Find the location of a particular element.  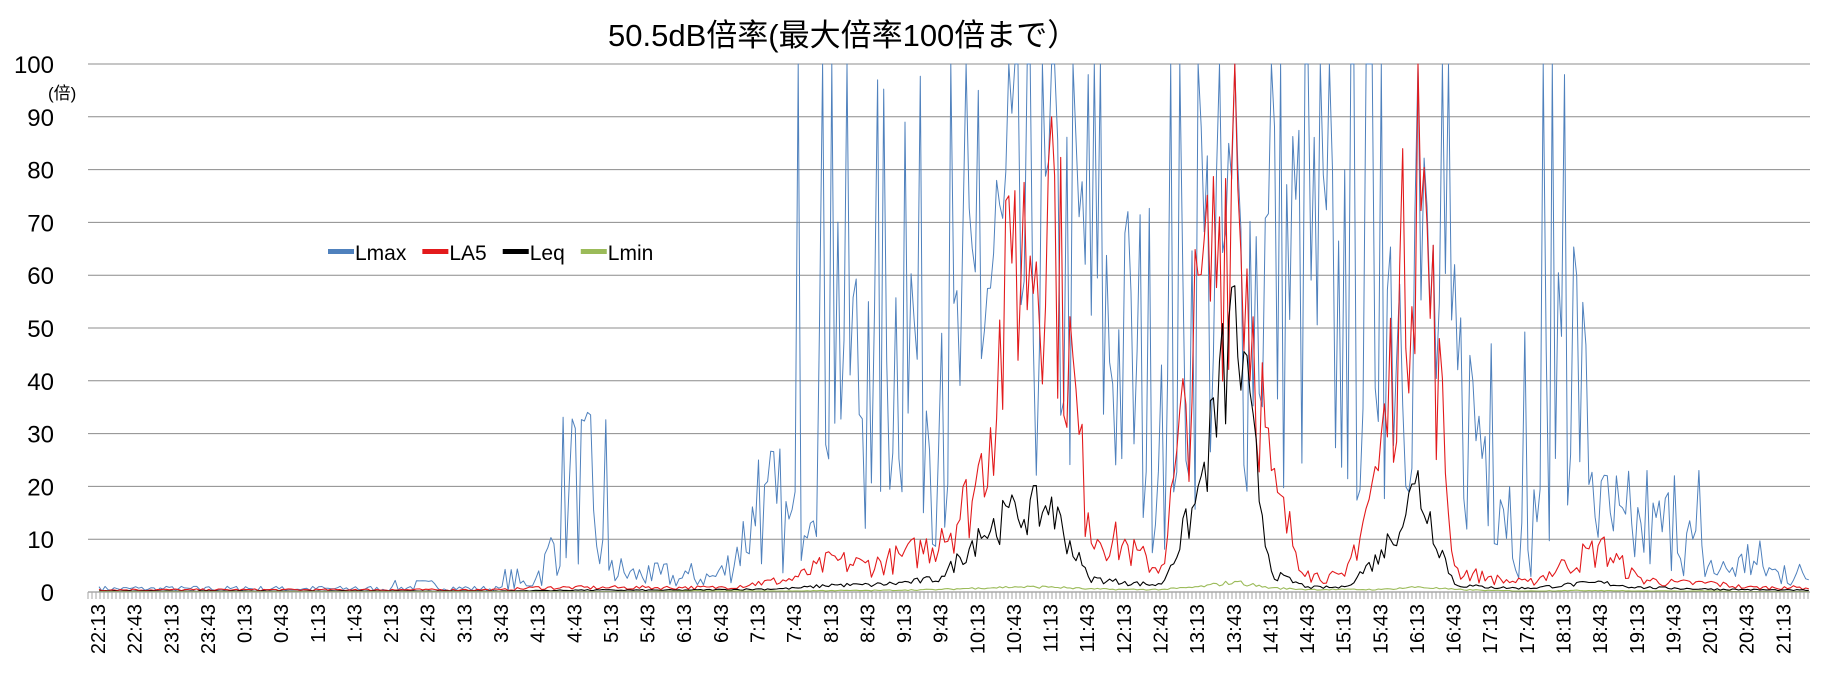

x-tick-label-21:13: 21:13 is located at coordinates (1784, 629).